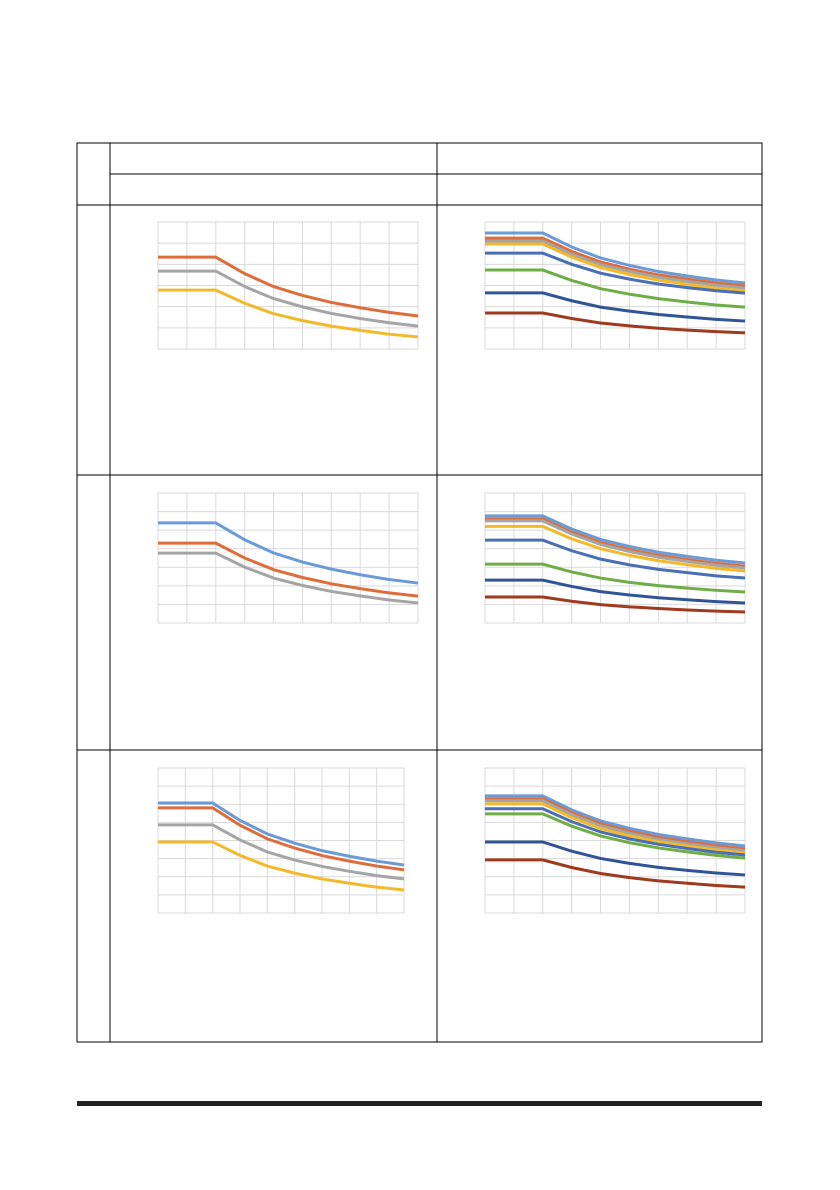  I want to click on footer-rule, so click(419, 1103).